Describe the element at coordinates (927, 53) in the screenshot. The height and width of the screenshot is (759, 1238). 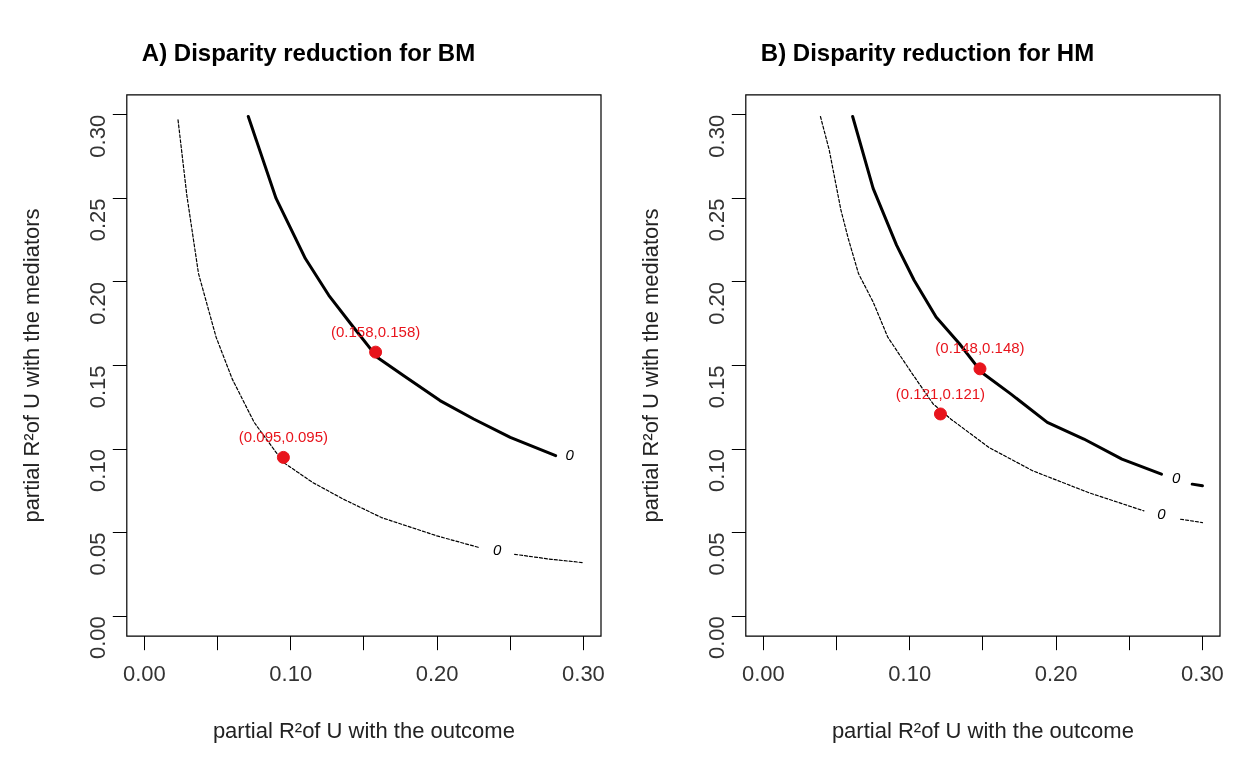
I see `chart-title: B) Disparity reduction for HM` at that location.